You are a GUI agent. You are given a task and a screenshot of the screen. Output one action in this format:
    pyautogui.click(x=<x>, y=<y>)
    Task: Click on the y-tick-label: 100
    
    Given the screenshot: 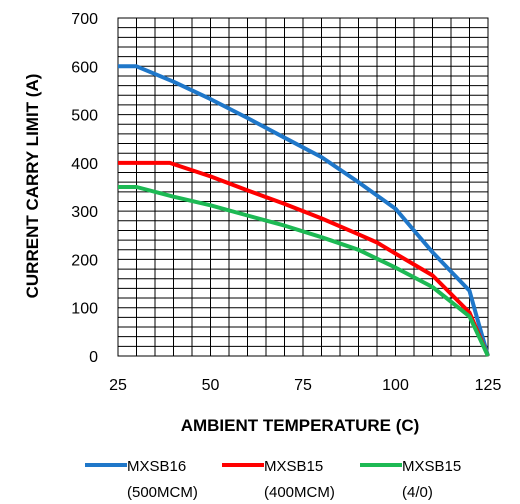 What is the action you would take?
    pyautogui.click(x=84, y=309)
    